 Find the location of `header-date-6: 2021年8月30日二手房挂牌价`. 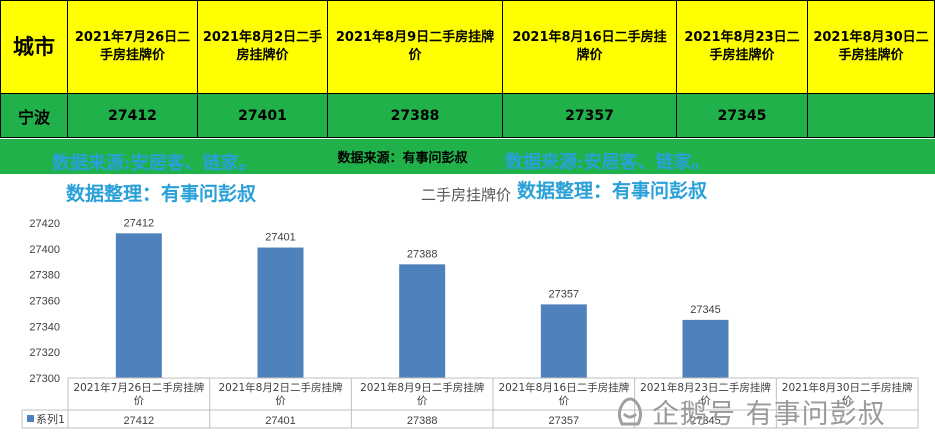

header-date-6: 2021年8月30日二手房挂牌价 is located at coordinates (871, 47).